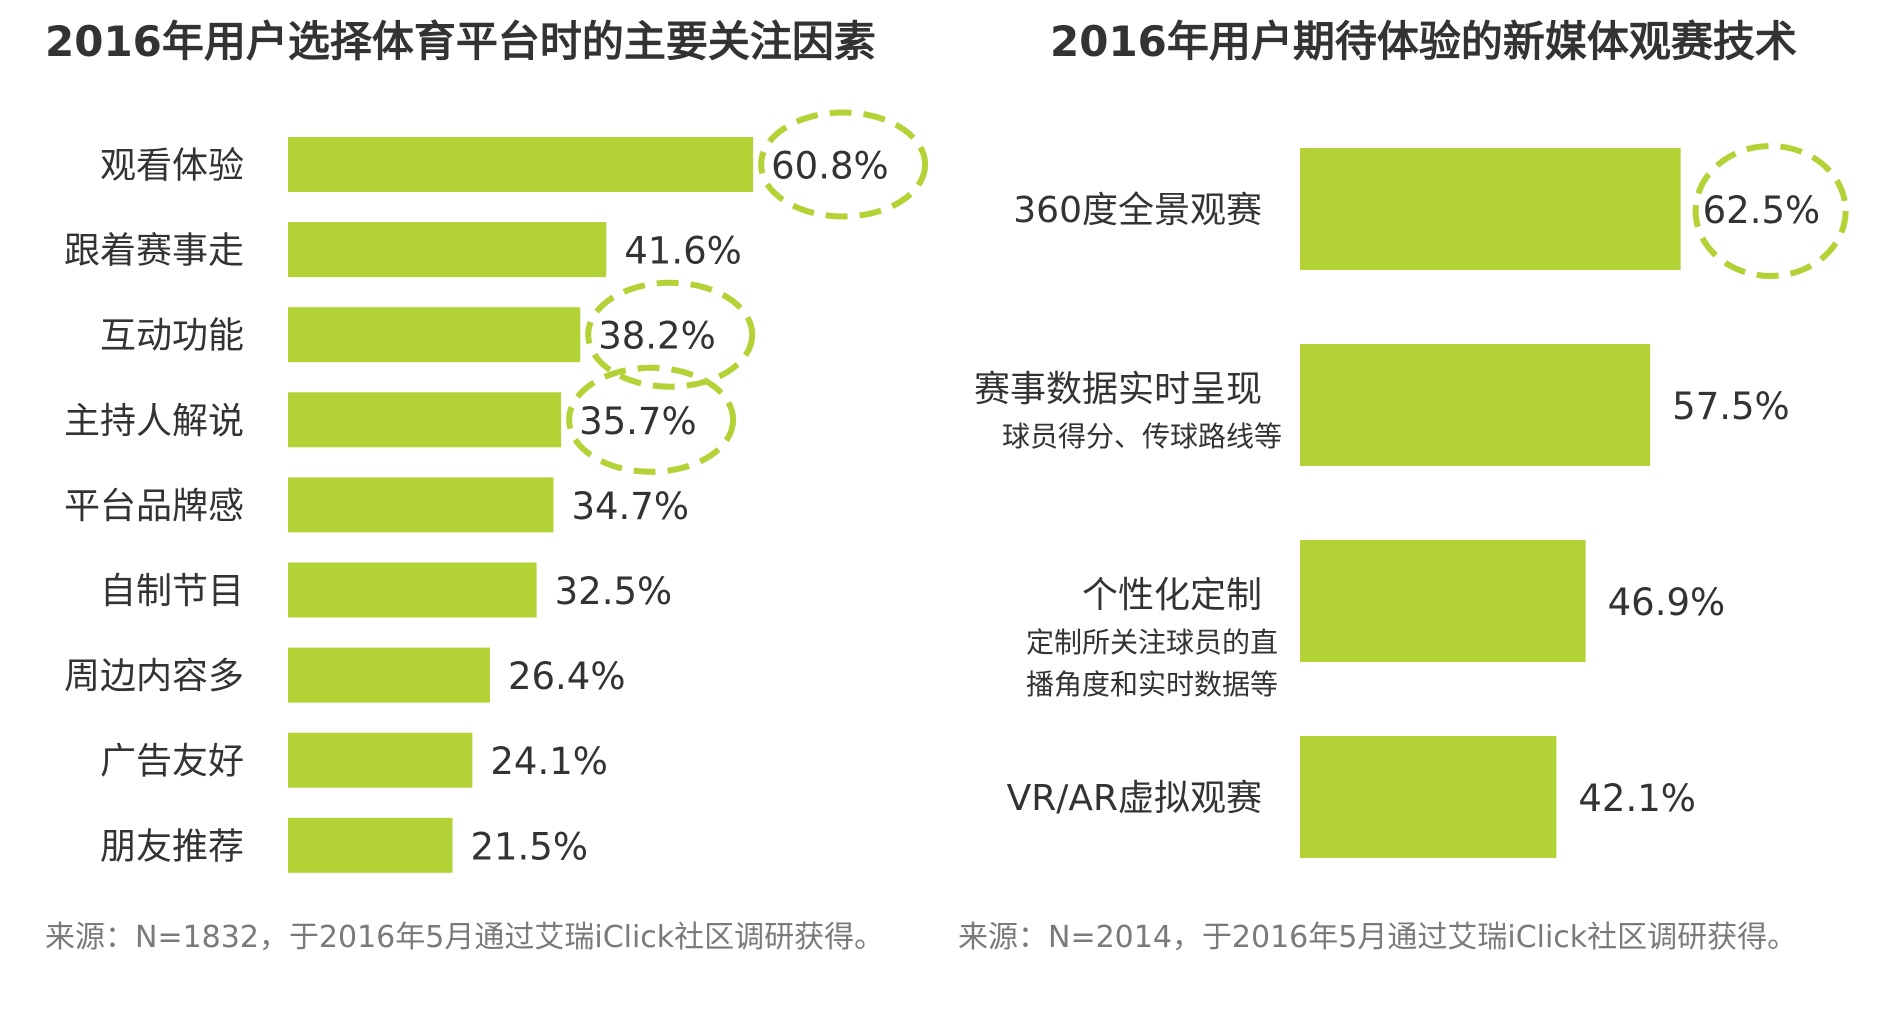 This screenshot has height=1019, width=1896. Describe the element at coordinates (1142, 436) in the screenshot. I see `right-category-note: 球员得分、传球路线等` at that location.